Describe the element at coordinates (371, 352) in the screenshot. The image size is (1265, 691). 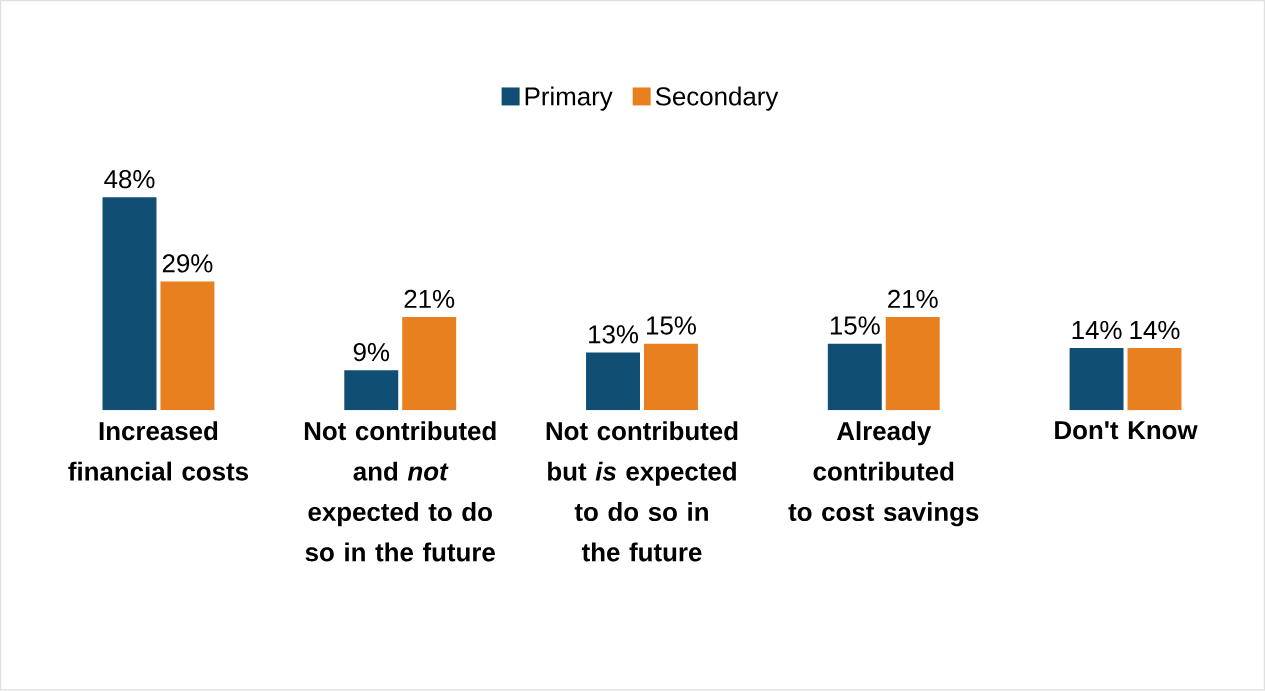
I see `data-label: 9%` at that location.